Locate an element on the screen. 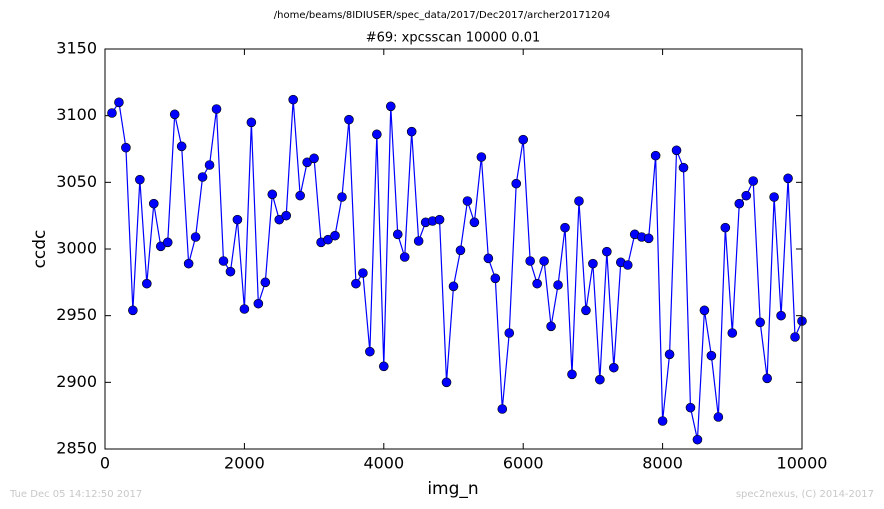  footer-left: Tue Dec 05 14:12:50 2017 is located at coordinates (75, 494).